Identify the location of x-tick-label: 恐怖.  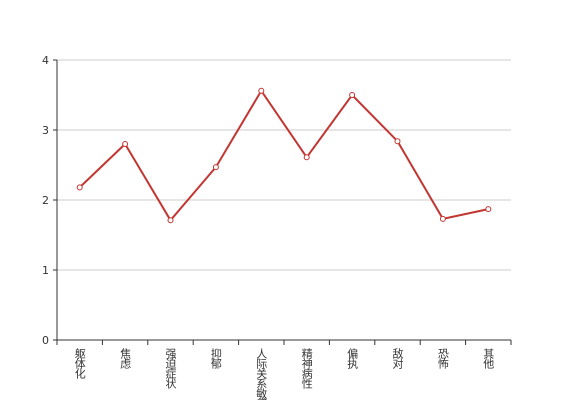
(442, 358).